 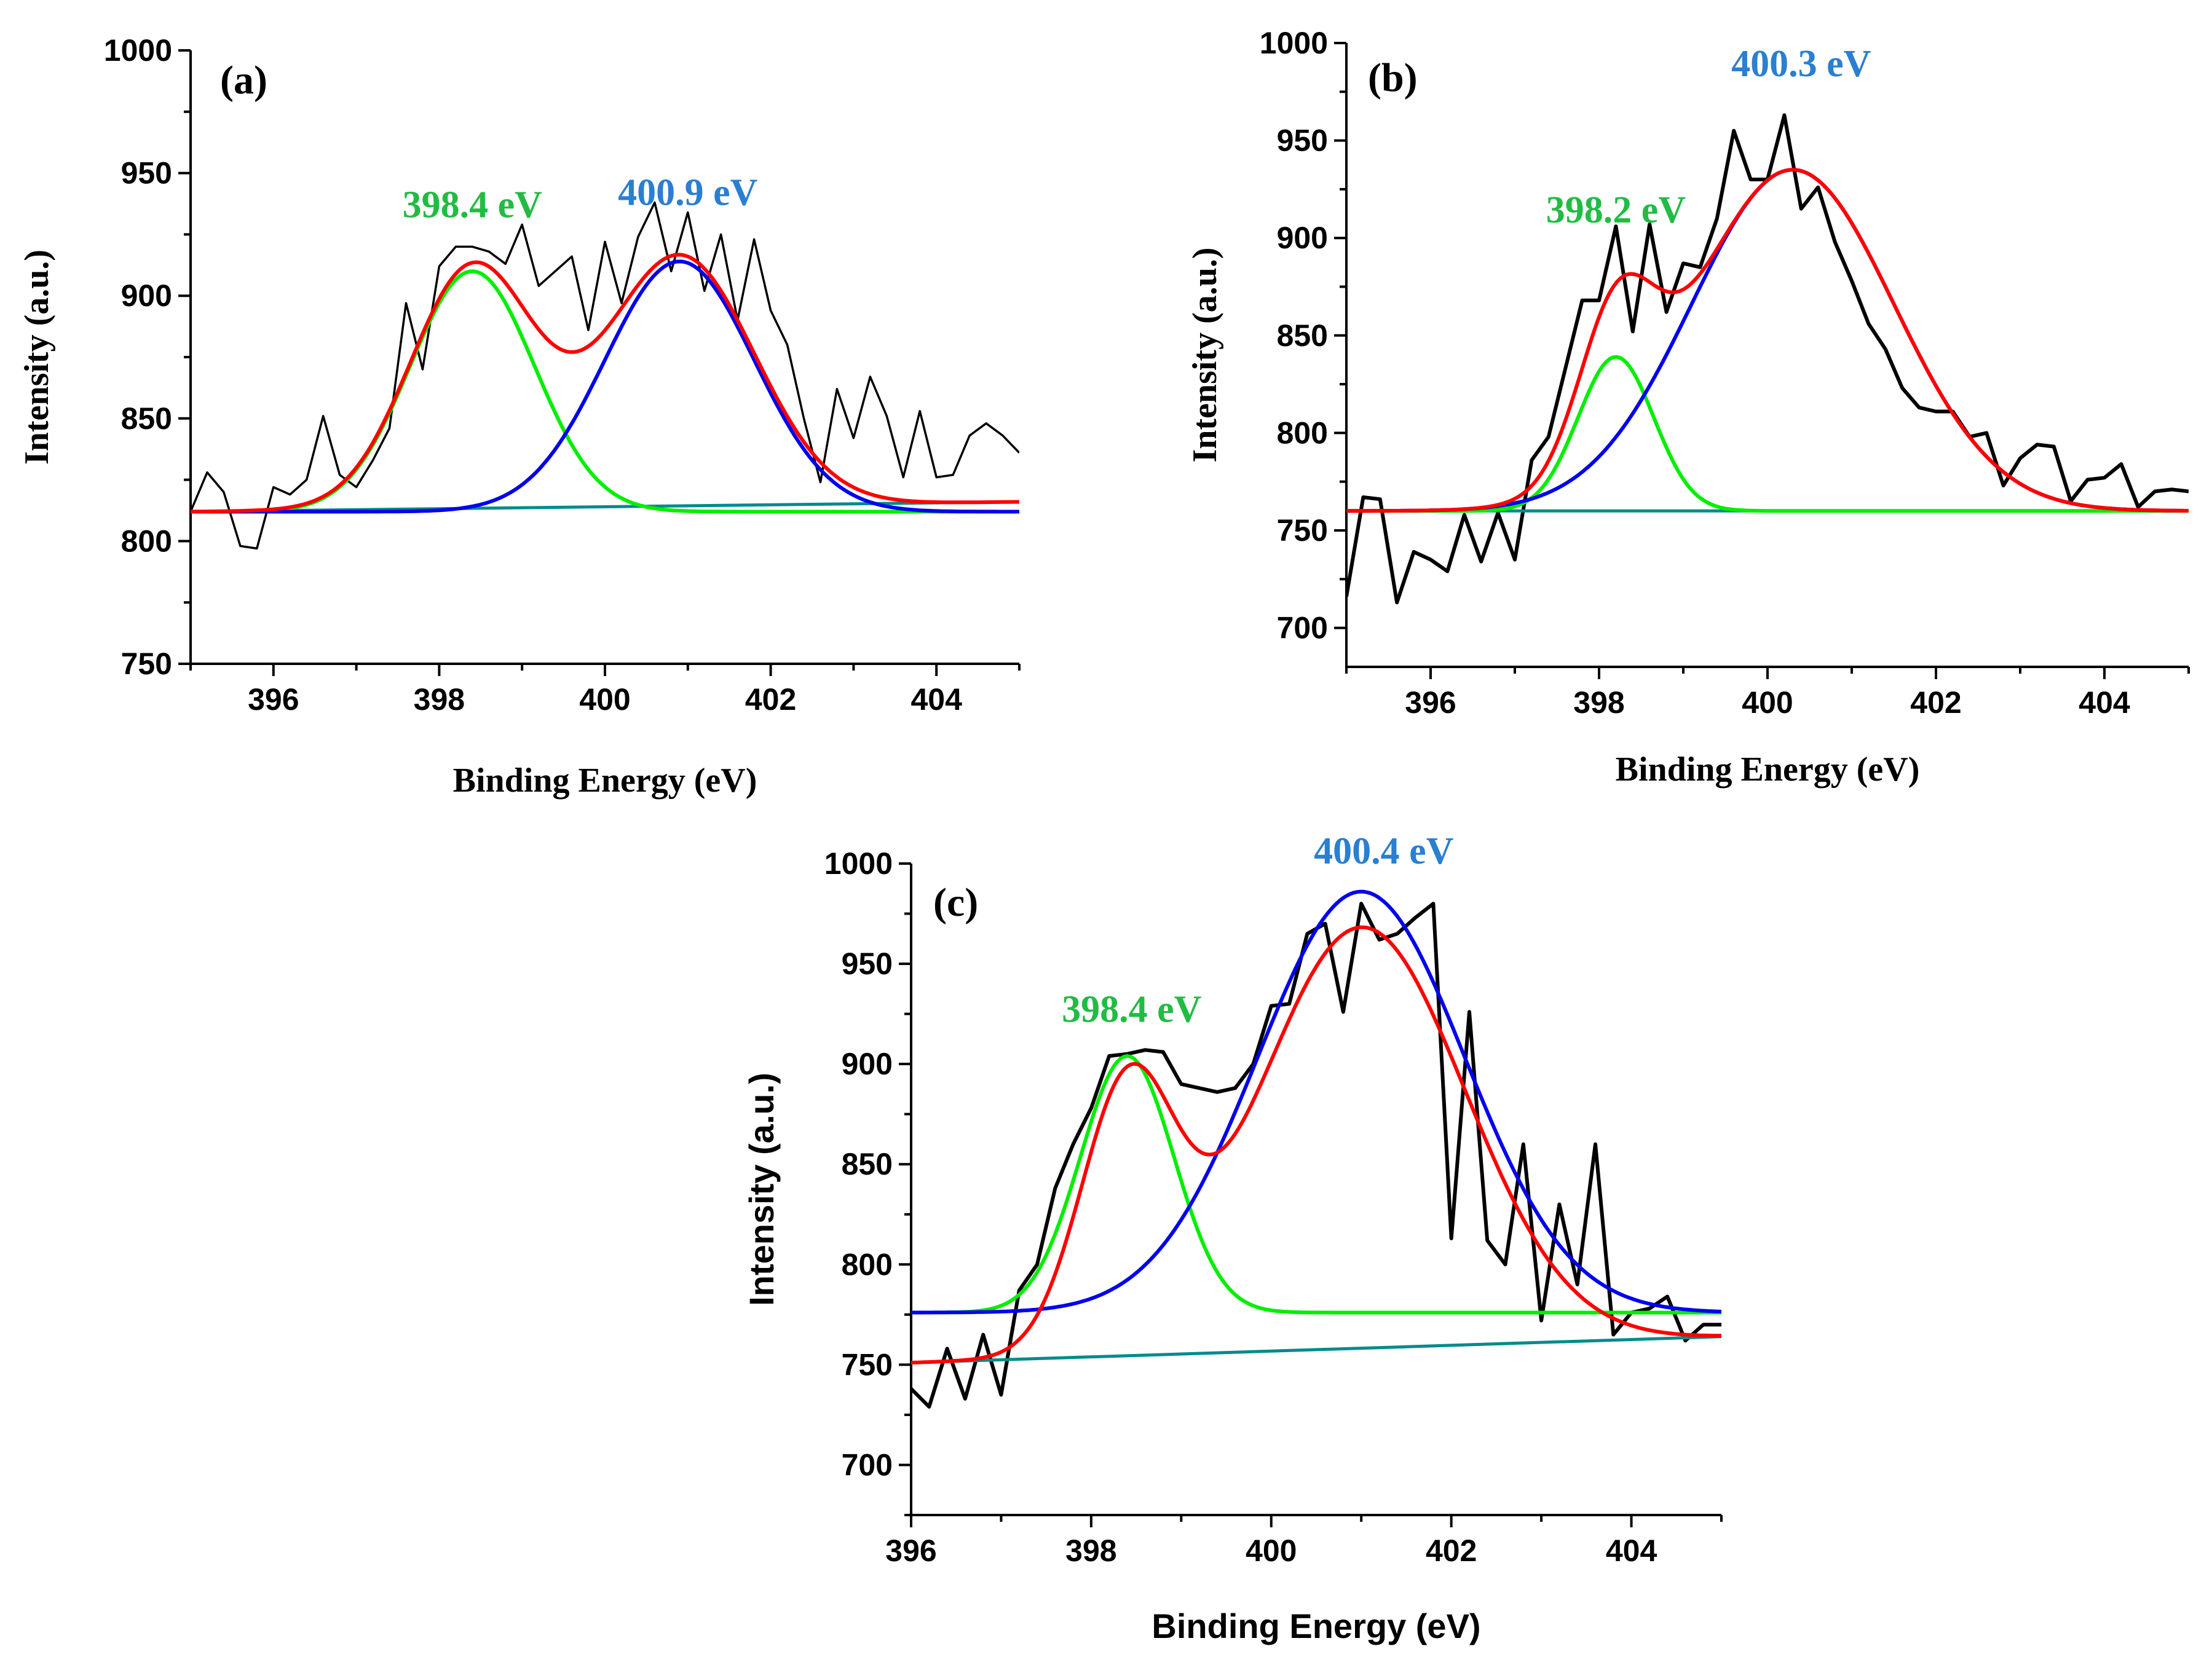 I want to click on peak-label-2: 400.4 eV, so click(x=1384, y=851).